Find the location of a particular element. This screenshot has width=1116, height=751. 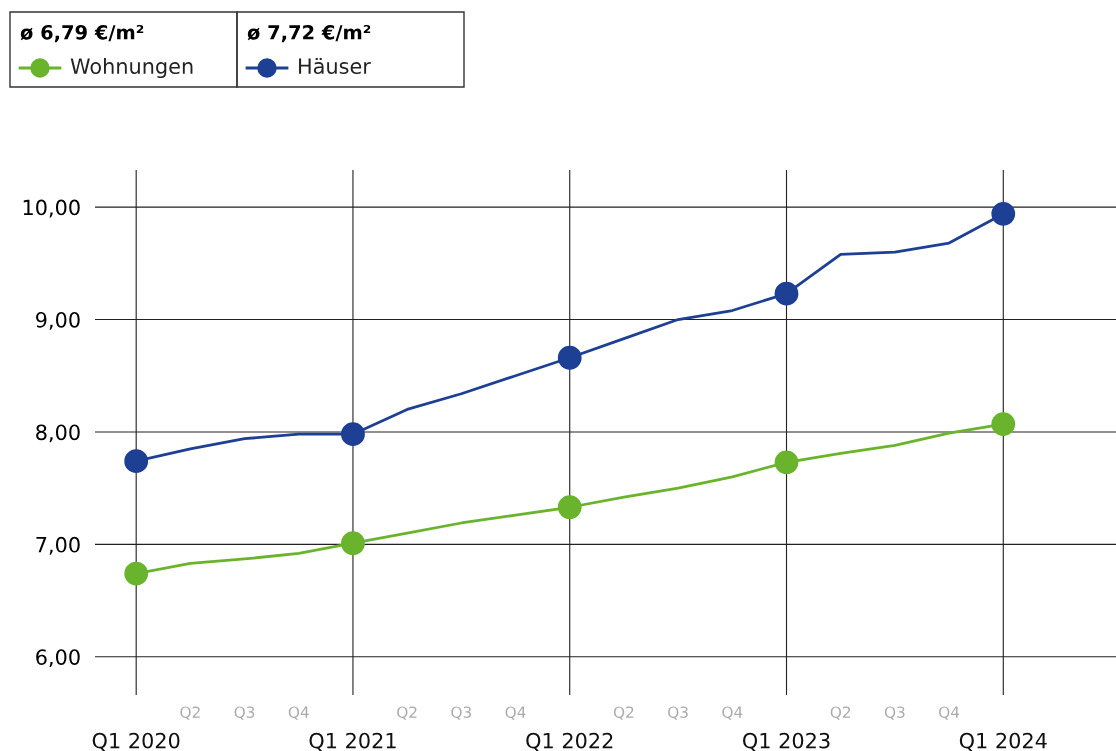

legend-label: Wohnungen is located at coordinates (131, 68).